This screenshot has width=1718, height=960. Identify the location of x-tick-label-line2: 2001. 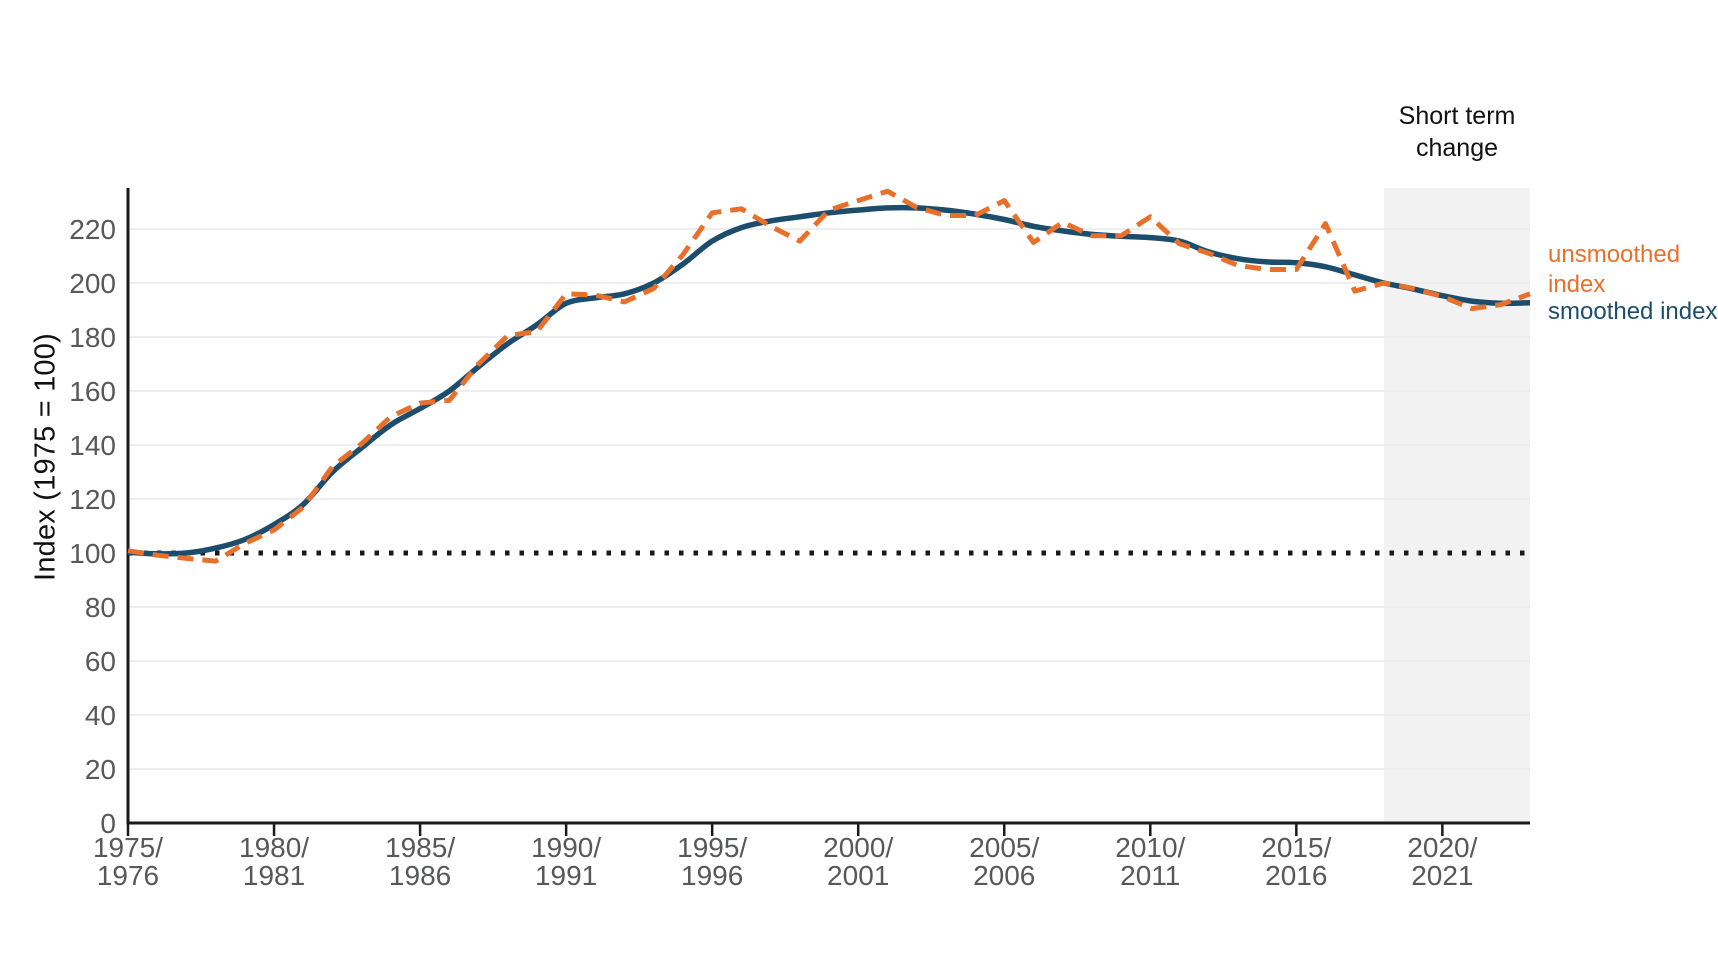
(858, 875).